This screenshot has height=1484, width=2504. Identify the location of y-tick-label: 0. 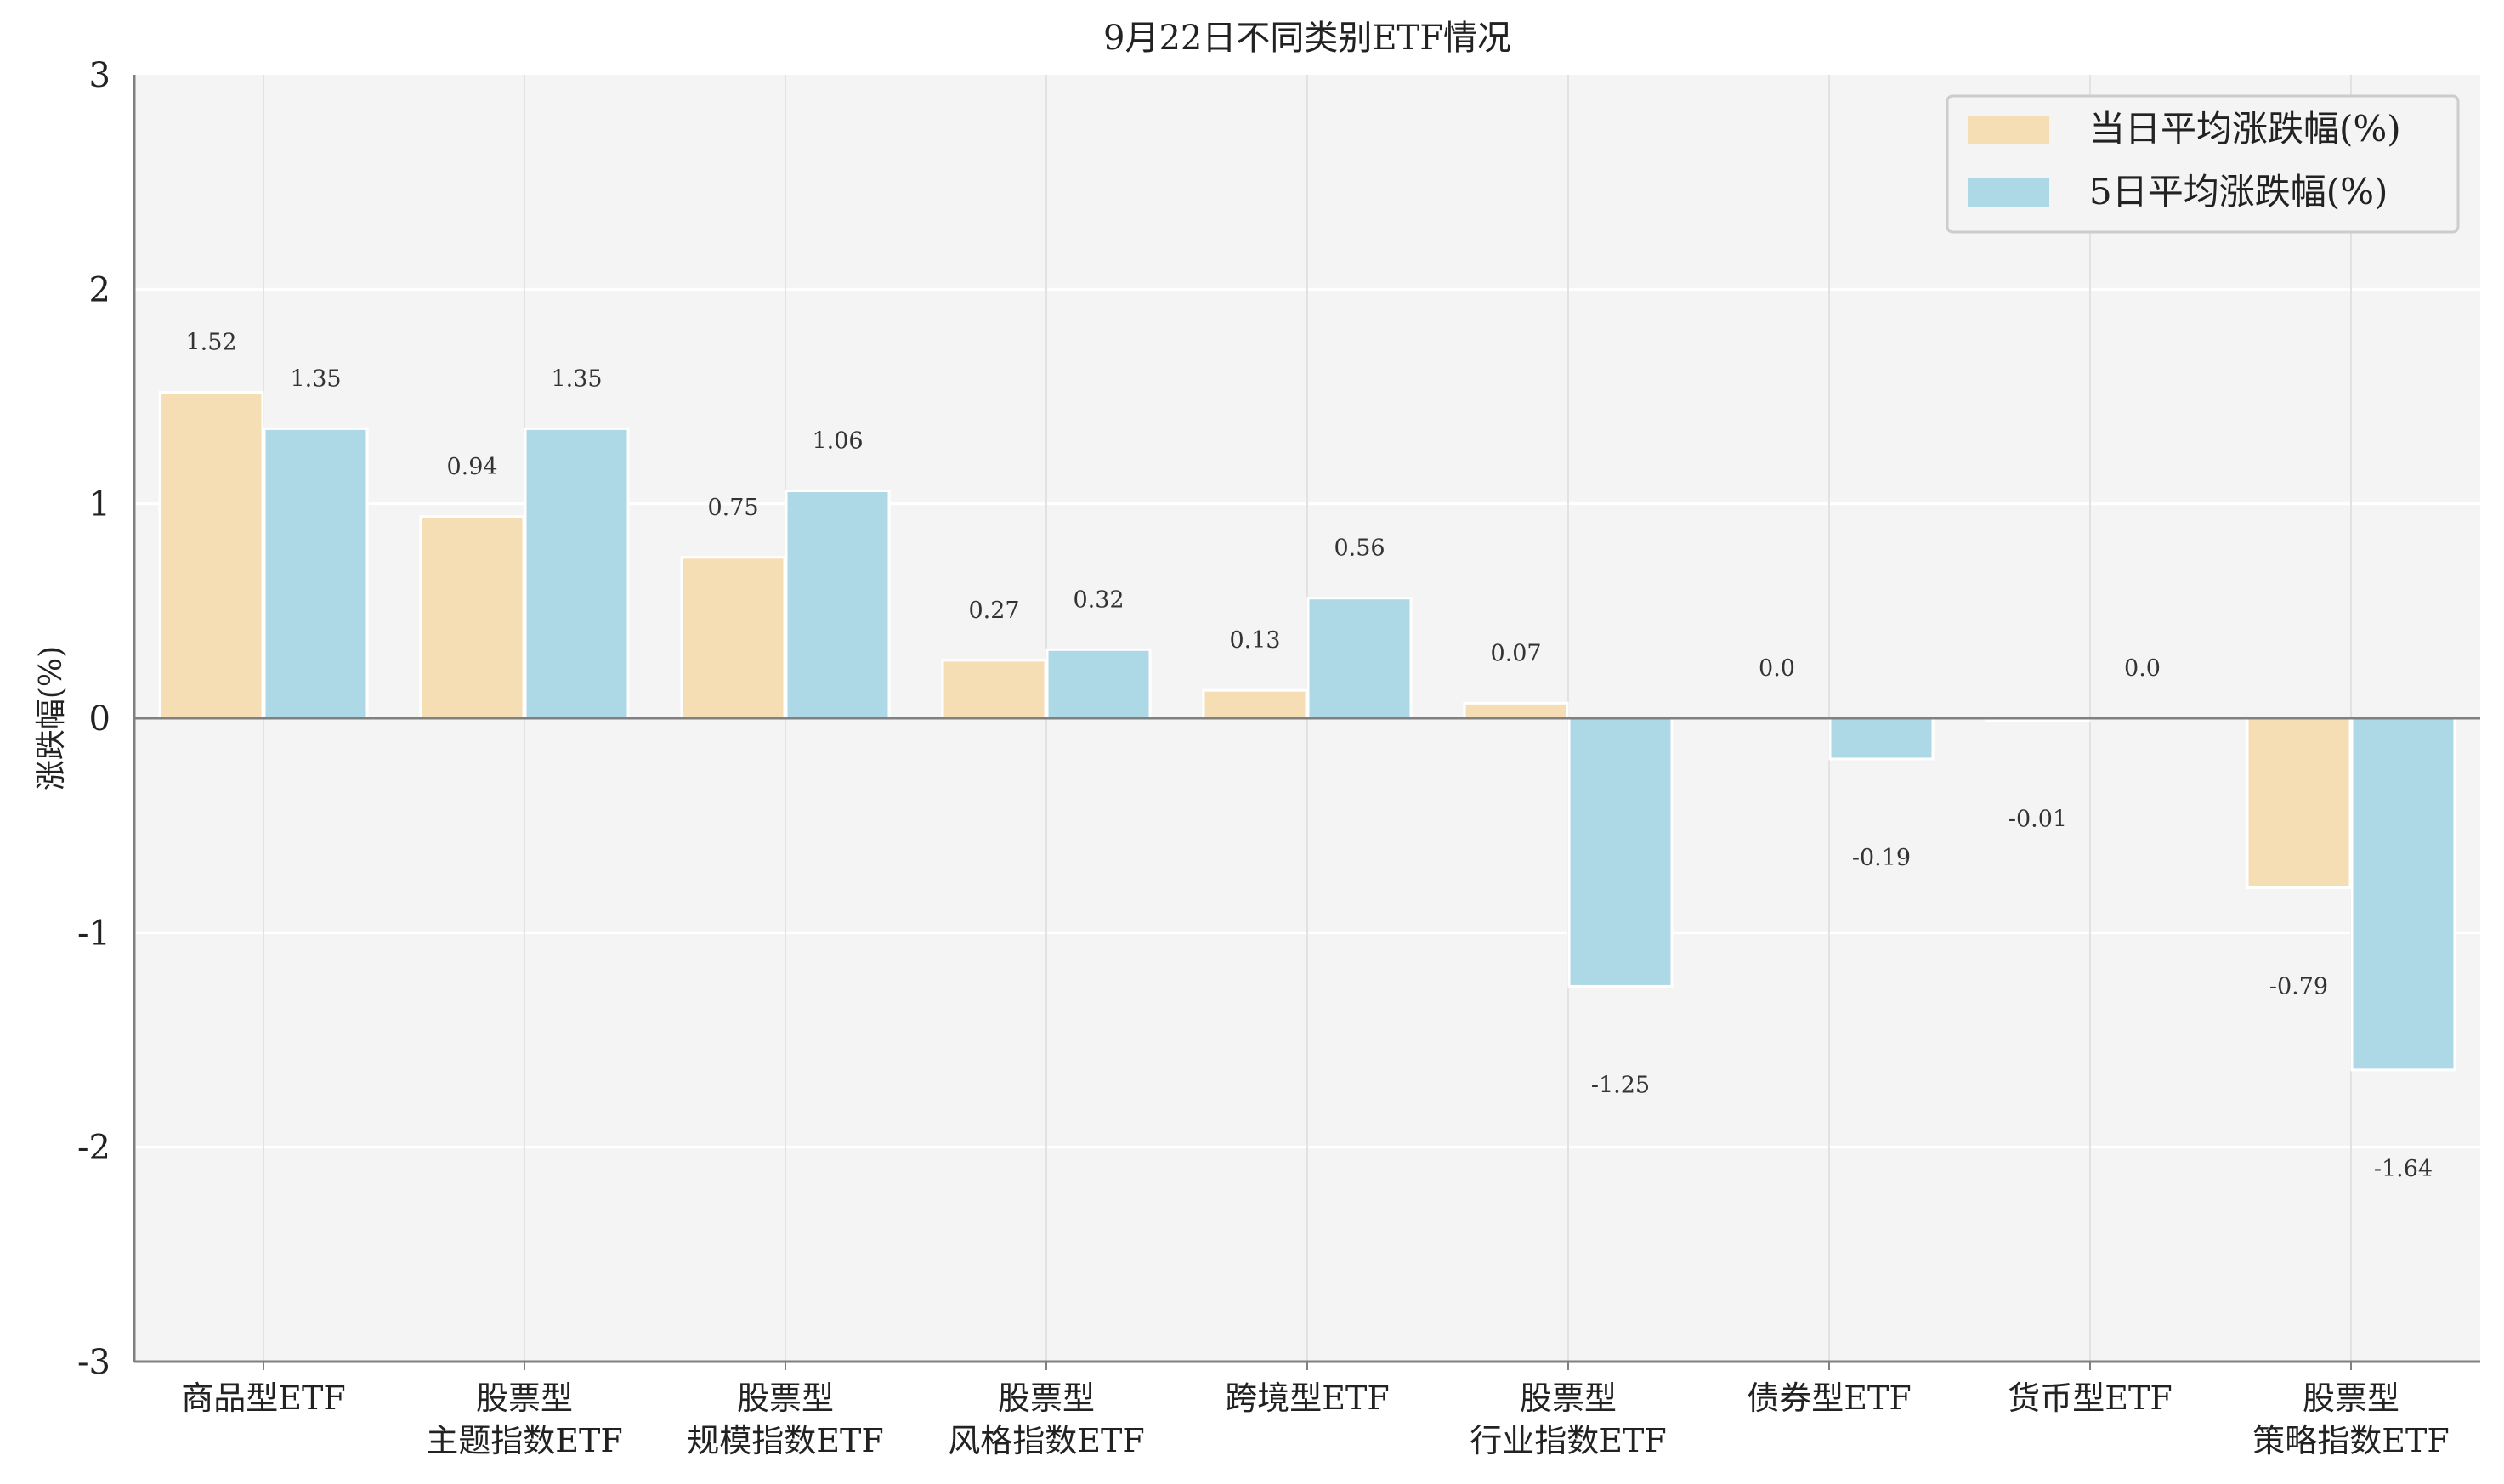
(100, 719).